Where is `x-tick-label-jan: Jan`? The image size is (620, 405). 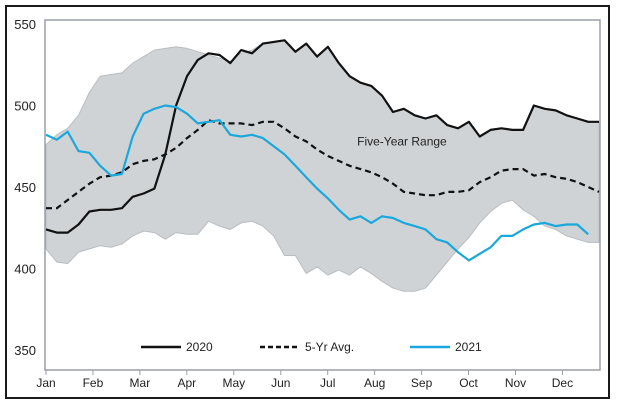
x-tick-label-jan: Jan is located at coordinates (45, 383).